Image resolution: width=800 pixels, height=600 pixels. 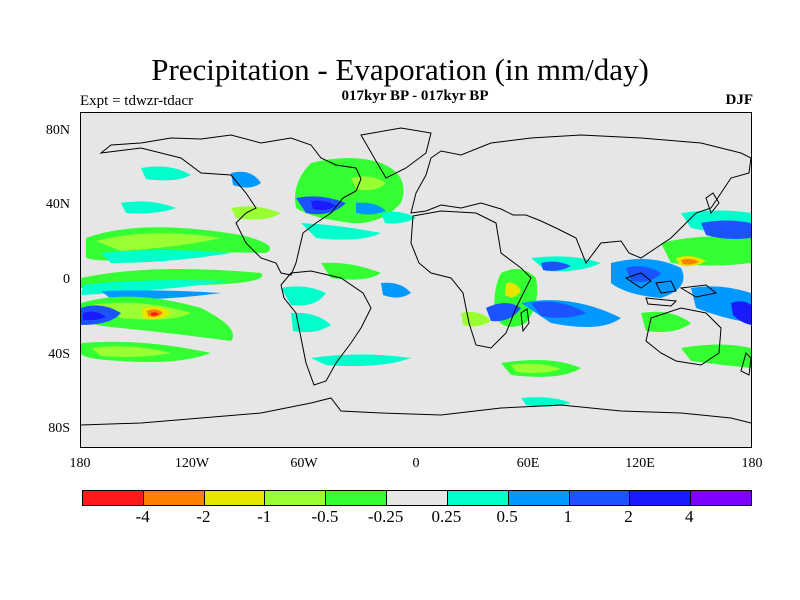 I want to click on colorbar-label: 4, so click(x=689, y=516).